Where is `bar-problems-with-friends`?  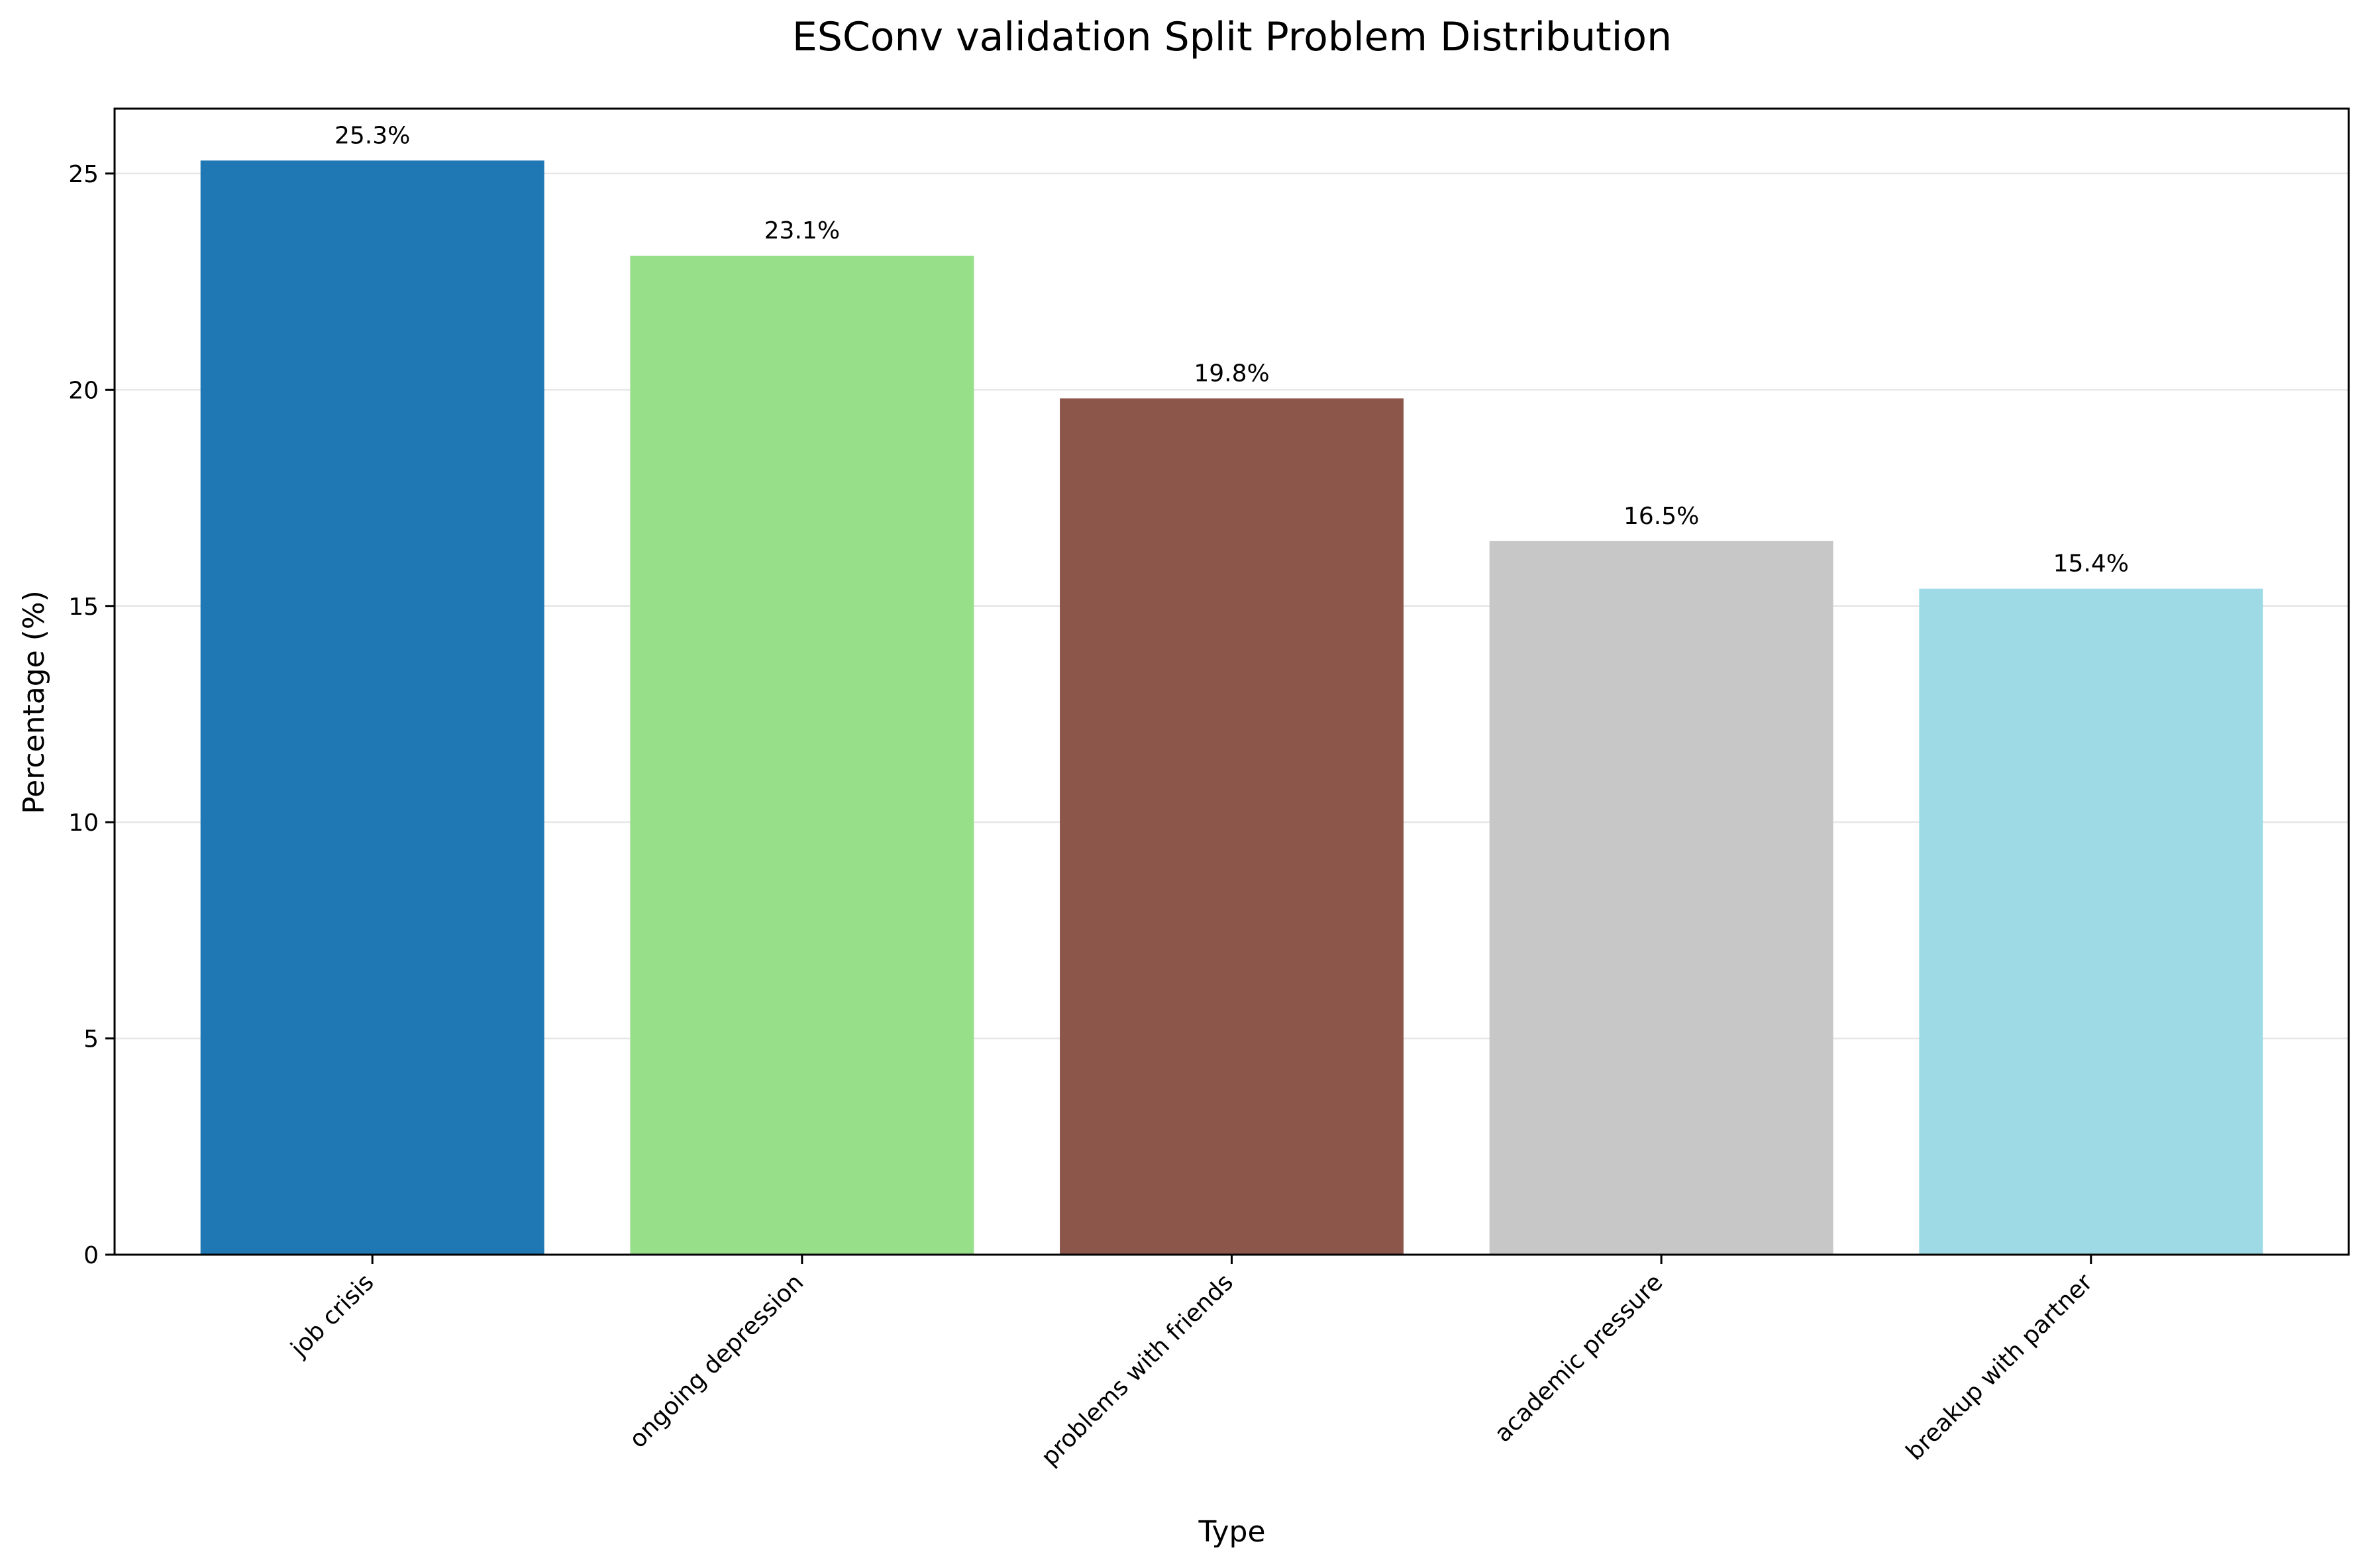
bar-problems-with-friends is located at coordinates (1232, 826).